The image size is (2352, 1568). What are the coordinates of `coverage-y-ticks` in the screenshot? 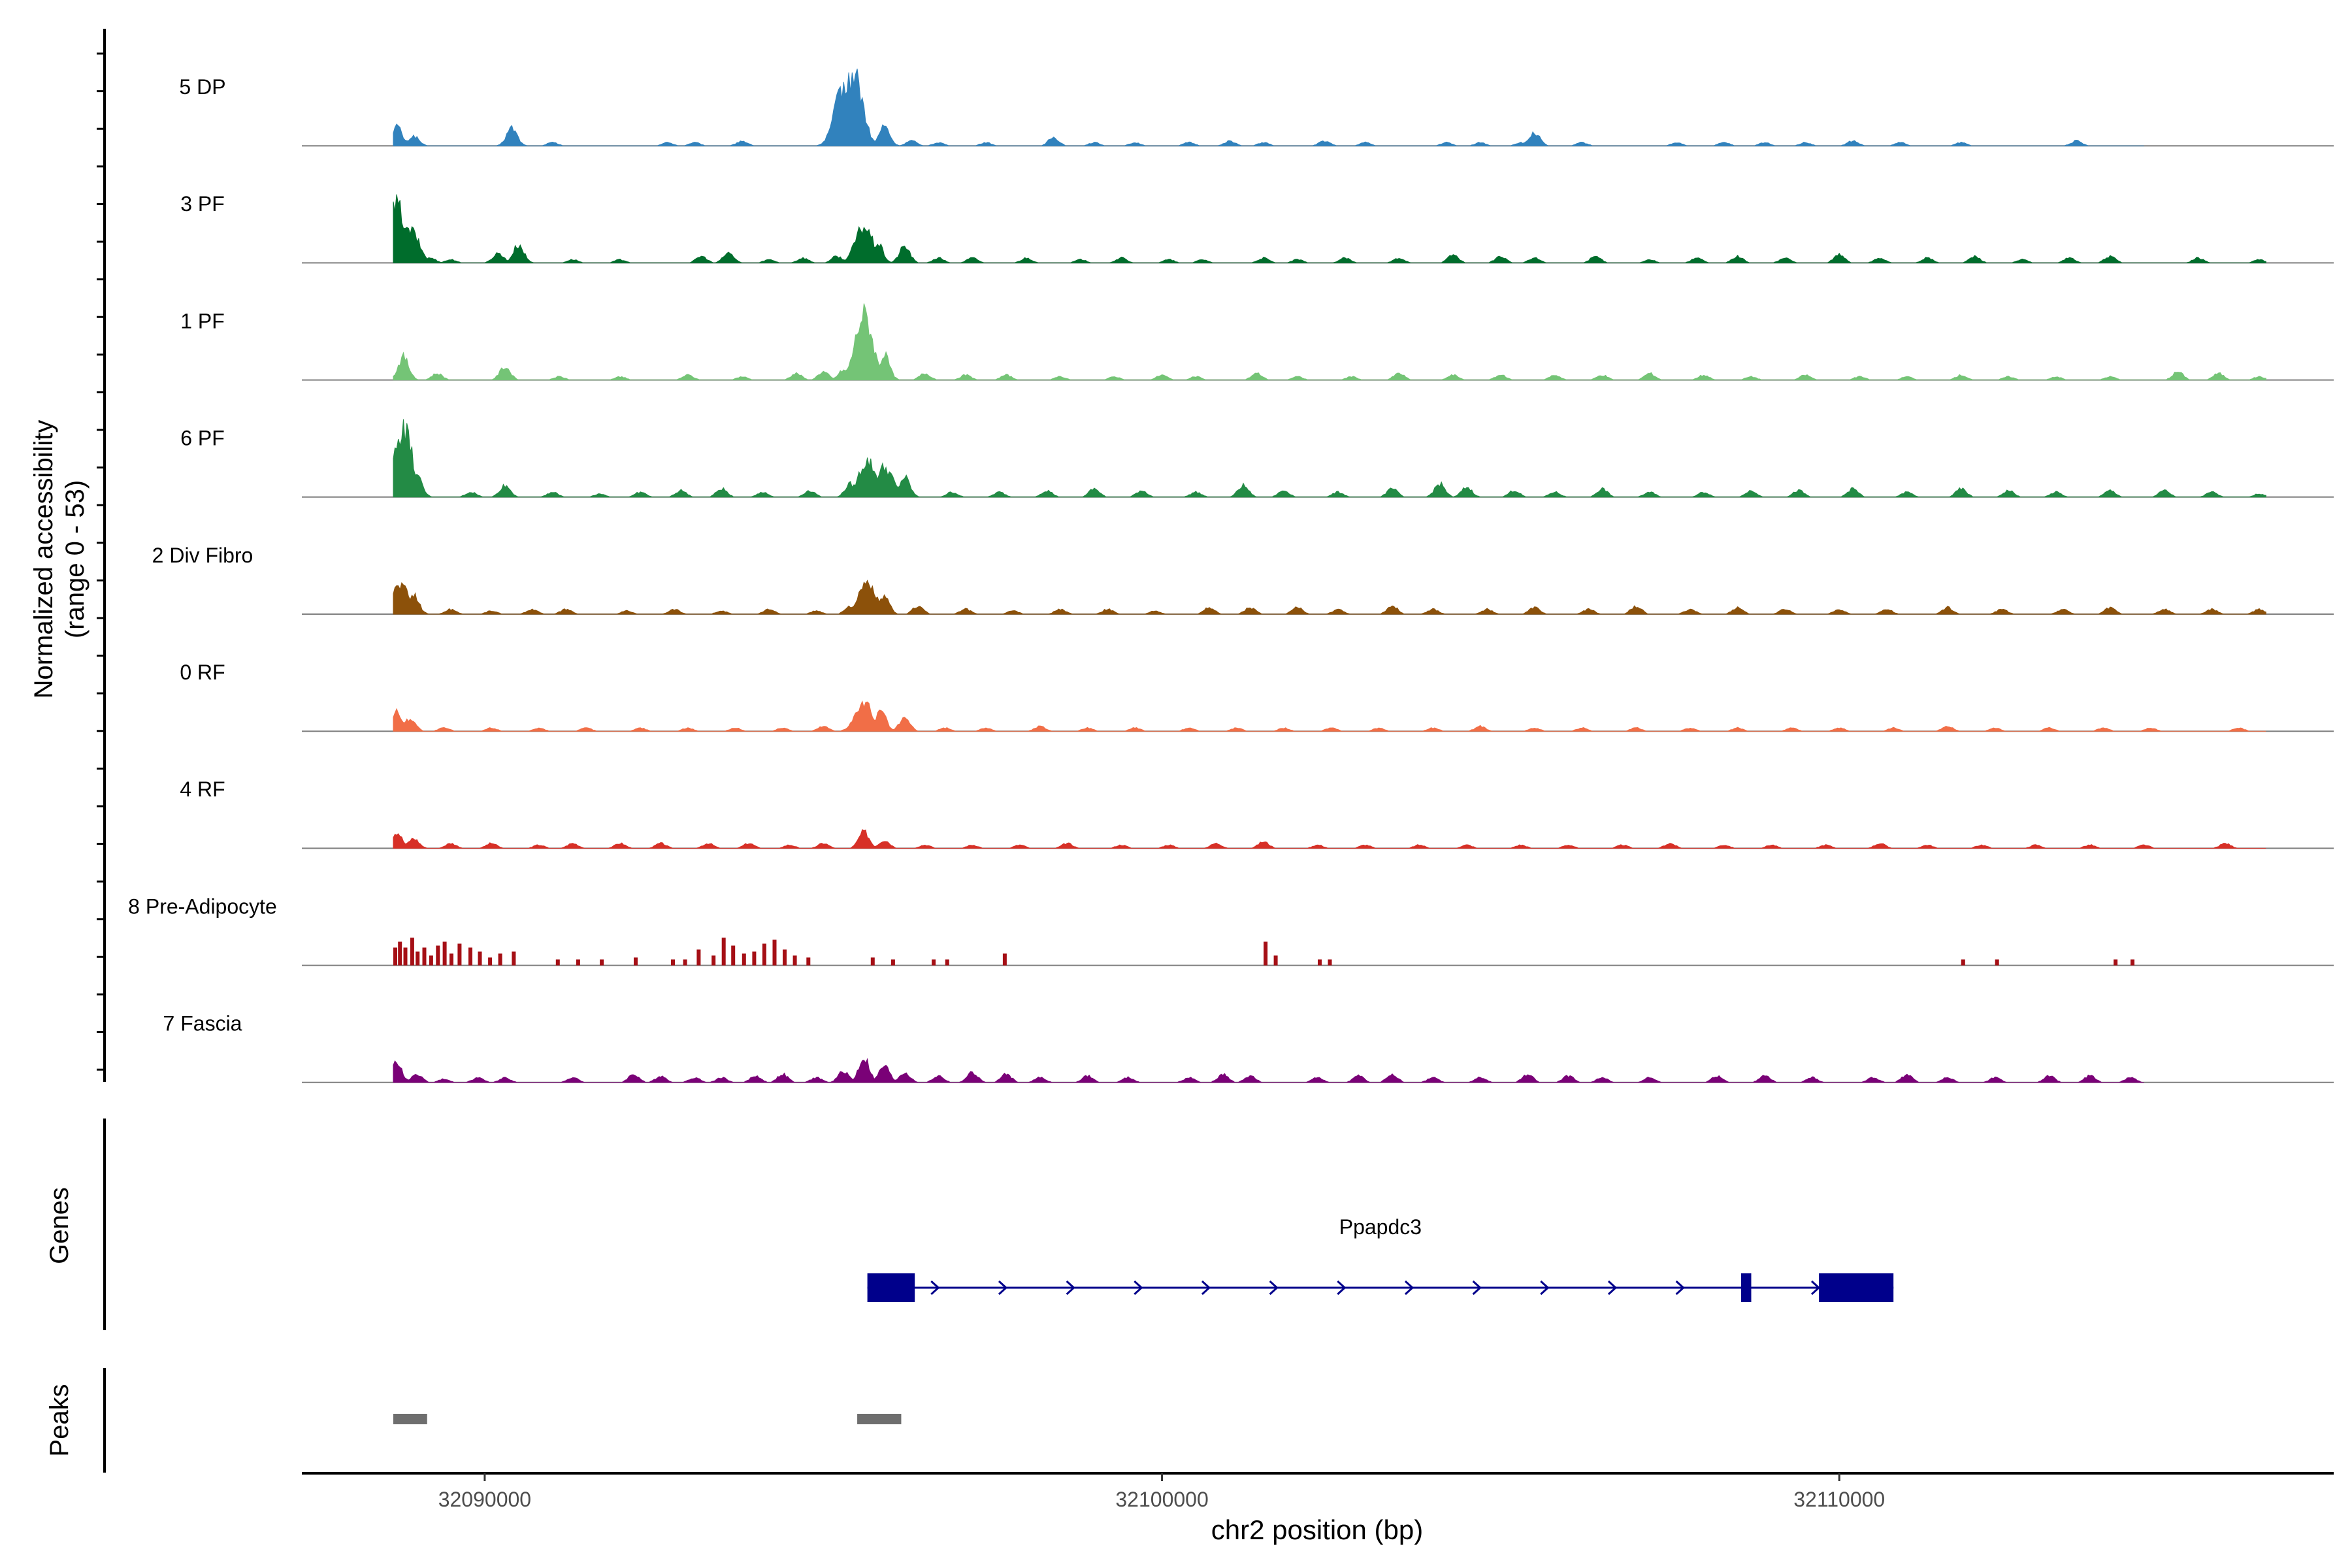 It's located at (101, 561).